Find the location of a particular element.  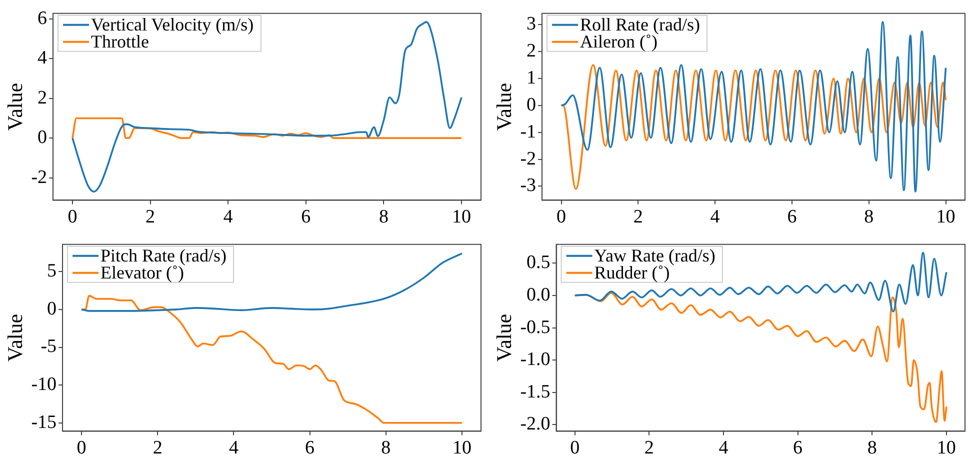

y-tick-label: 0.5 is located at coordinates (538, 263).